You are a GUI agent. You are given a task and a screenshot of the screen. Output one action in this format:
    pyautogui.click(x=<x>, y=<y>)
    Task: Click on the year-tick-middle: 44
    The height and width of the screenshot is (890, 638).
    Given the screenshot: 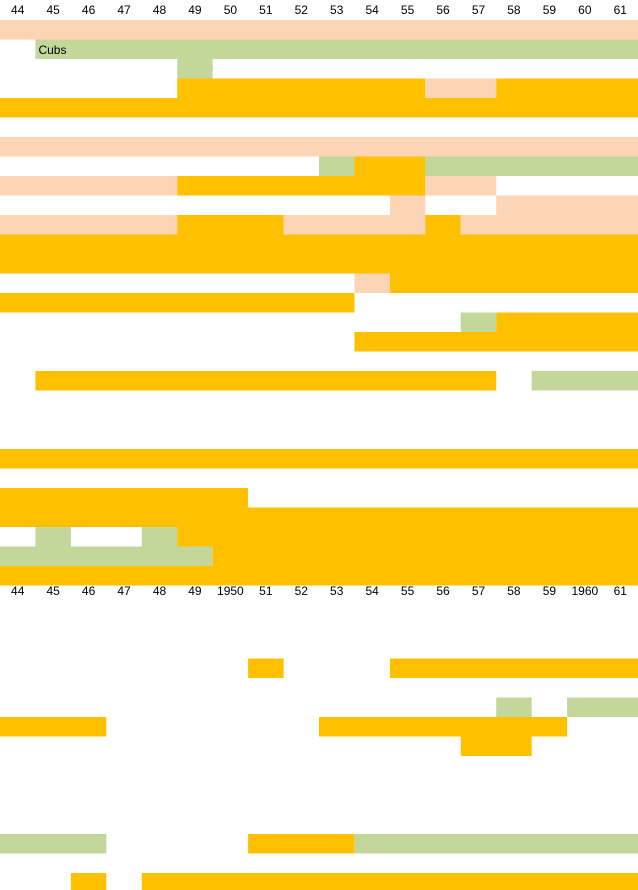 What is the action you would take?
    pyautogui.click(x=18, y=591)
    